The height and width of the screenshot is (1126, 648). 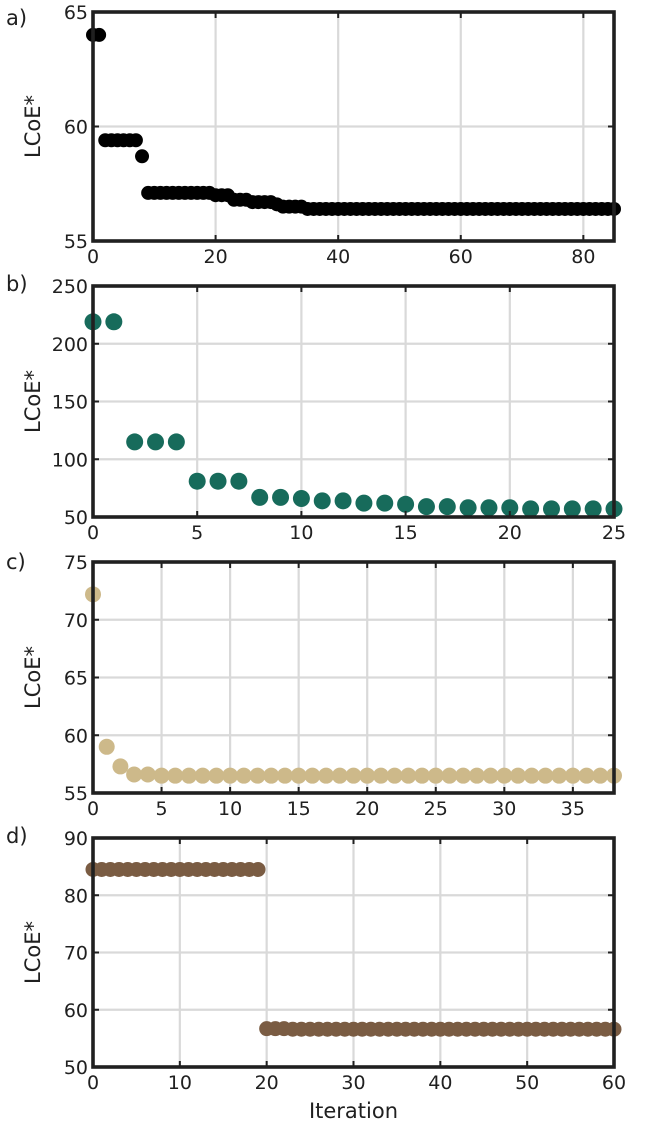 What do you see at coordinates (16, 562) in the screenshot?
I see `panel-label: c)` at bounding box center [16, 562].